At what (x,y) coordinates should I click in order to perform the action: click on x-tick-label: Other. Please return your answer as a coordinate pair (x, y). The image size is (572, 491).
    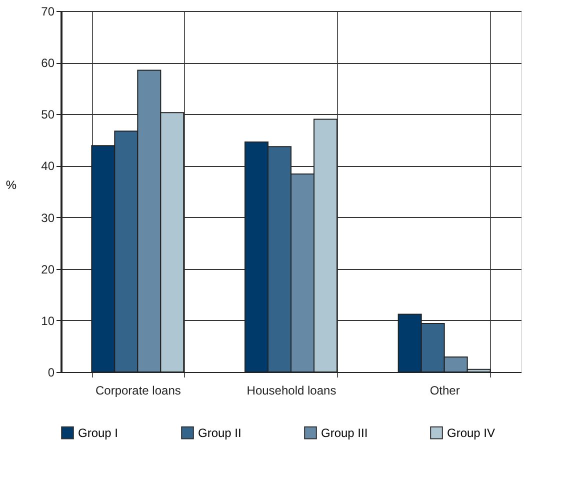
    Looking at the image, I should click on (445, 391).